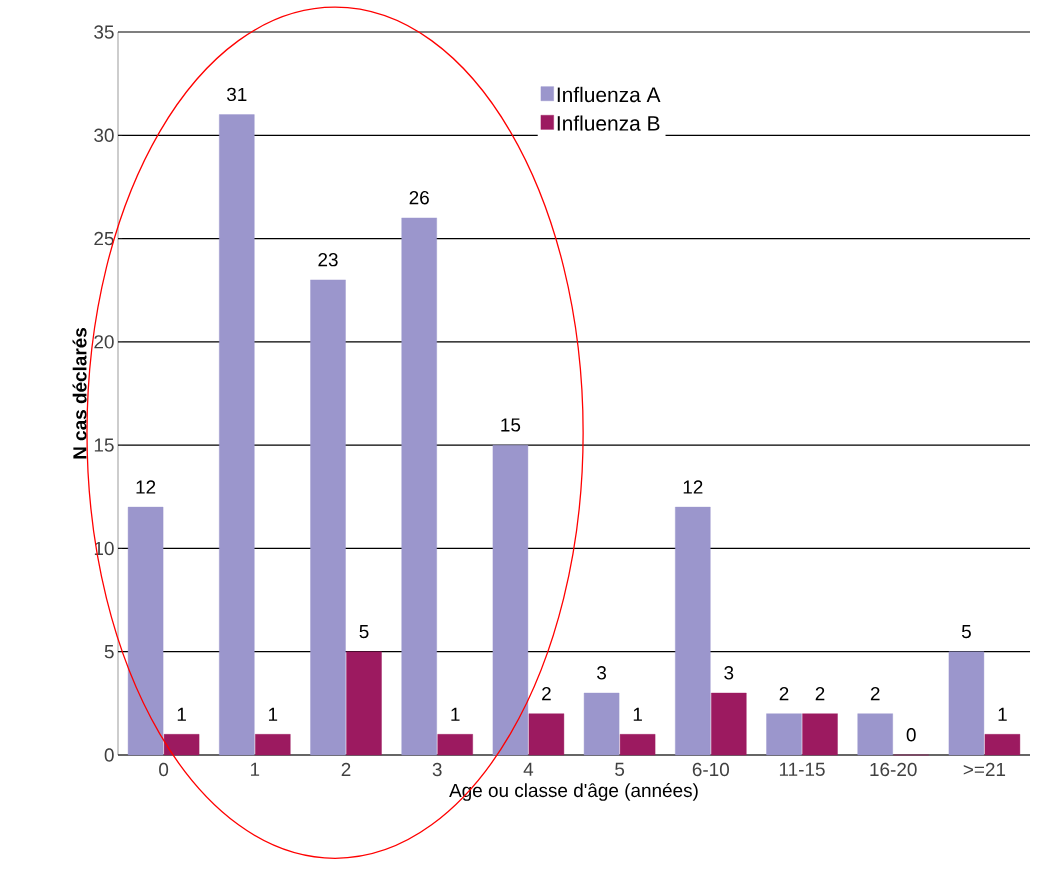 This screenshot has width=1037, height=875. What do you see at coordinates (528, 769) in the screenshot?
I see `x-tick-label: 4` at bounding box center [528, 769].